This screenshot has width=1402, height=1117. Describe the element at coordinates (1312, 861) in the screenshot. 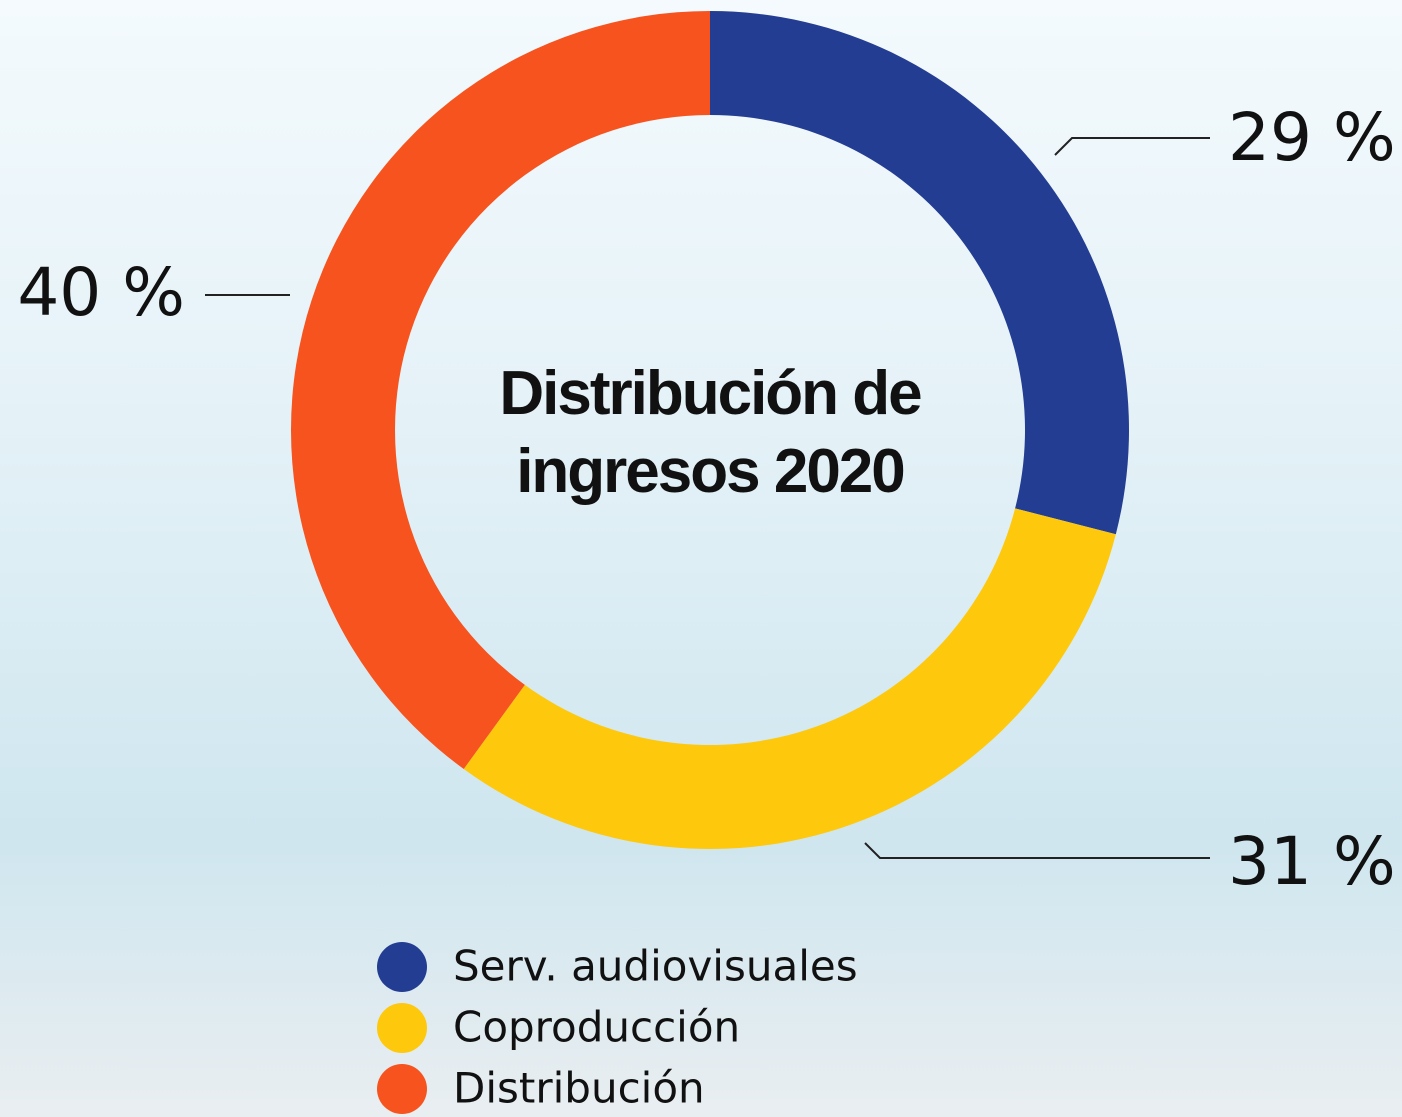

I see `value-label: 31 %` at that location.